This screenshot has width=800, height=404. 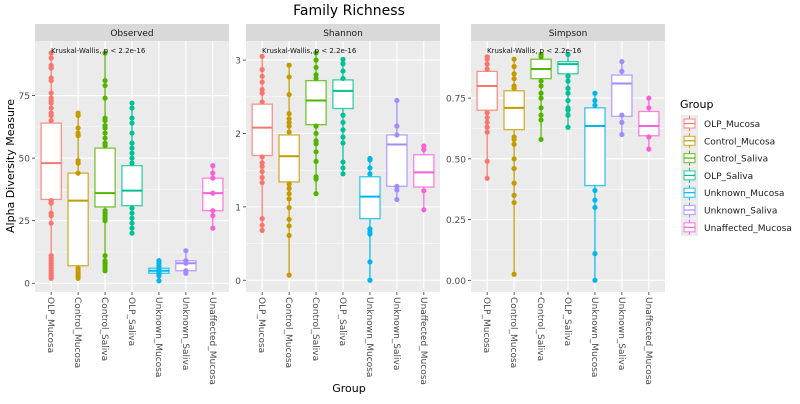 I want to click on x-tick-label: OLP_Saliva, so click(x=342, y=321).